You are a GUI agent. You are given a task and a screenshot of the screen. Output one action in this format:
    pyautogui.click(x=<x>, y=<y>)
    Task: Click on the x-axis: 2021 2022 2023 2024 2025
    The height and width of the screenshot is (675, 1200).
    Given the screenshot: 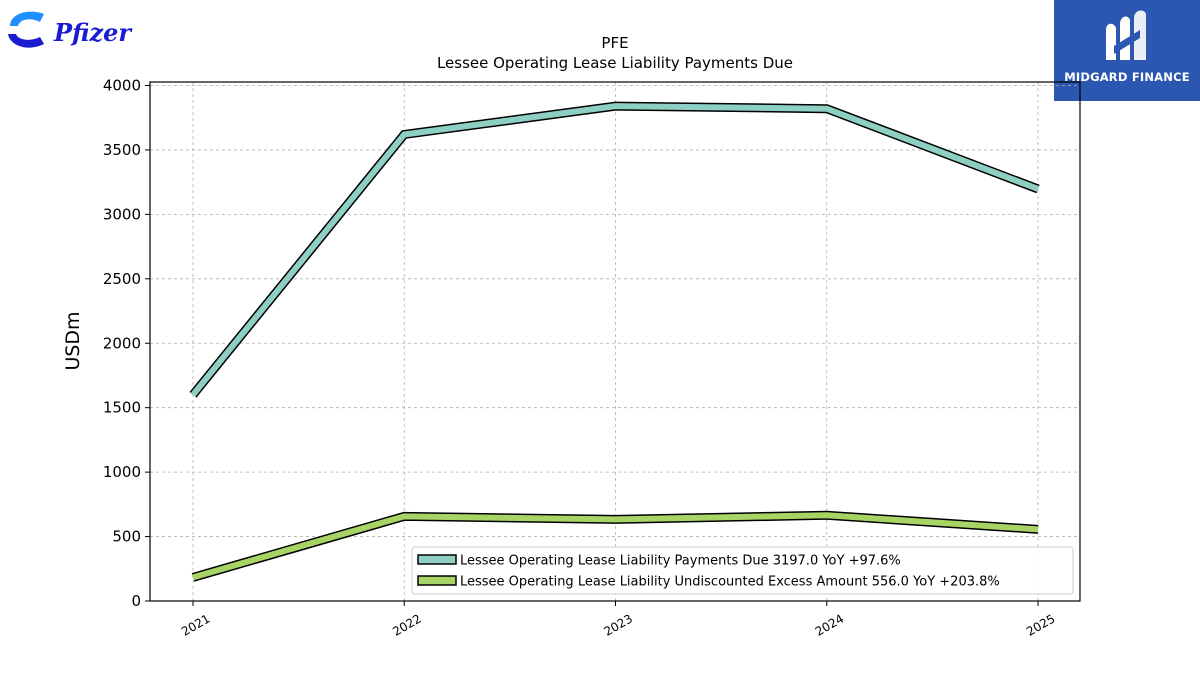 What is the action you would take?
    pyautogui.click(x=618, y=620)
    